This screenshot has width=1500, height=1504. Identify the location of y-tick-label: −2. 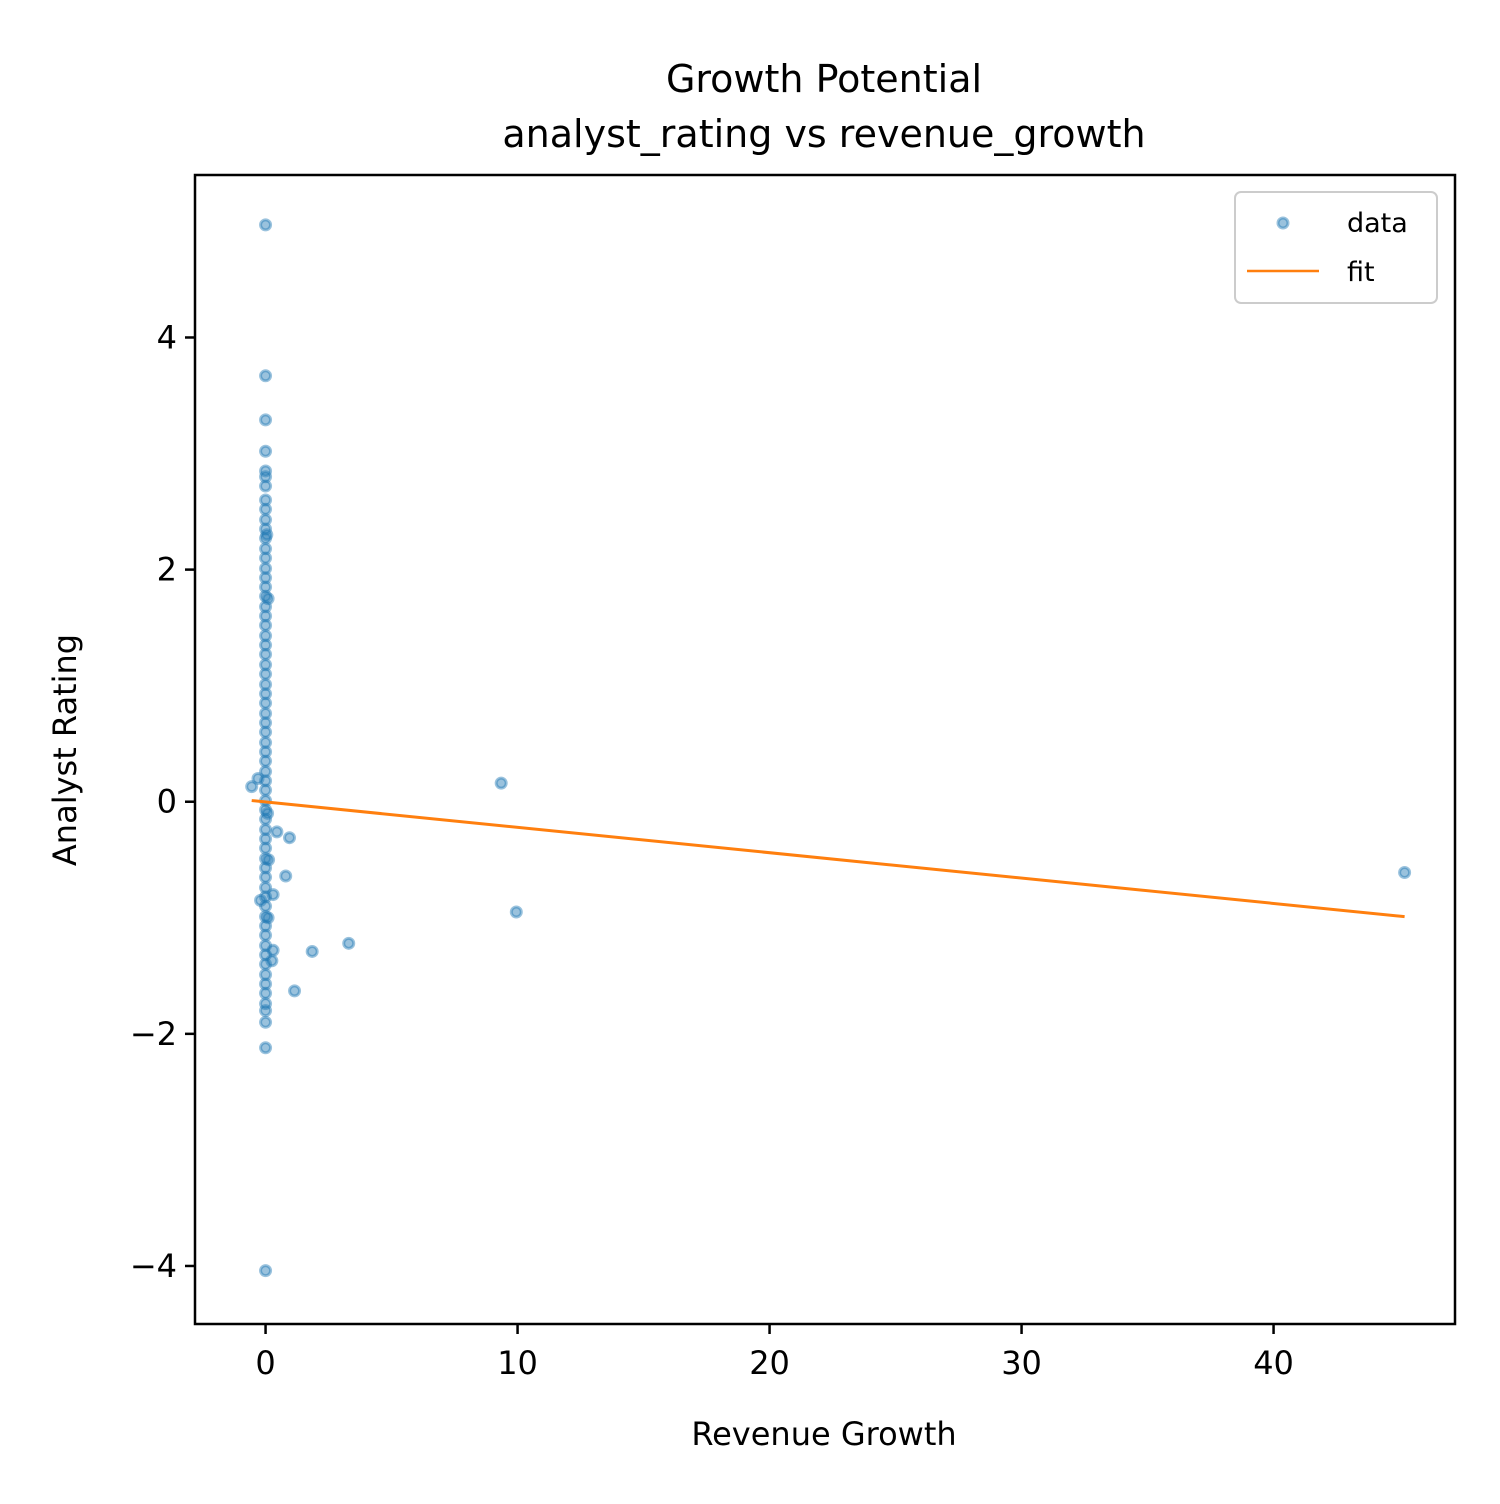
(153, 1034).